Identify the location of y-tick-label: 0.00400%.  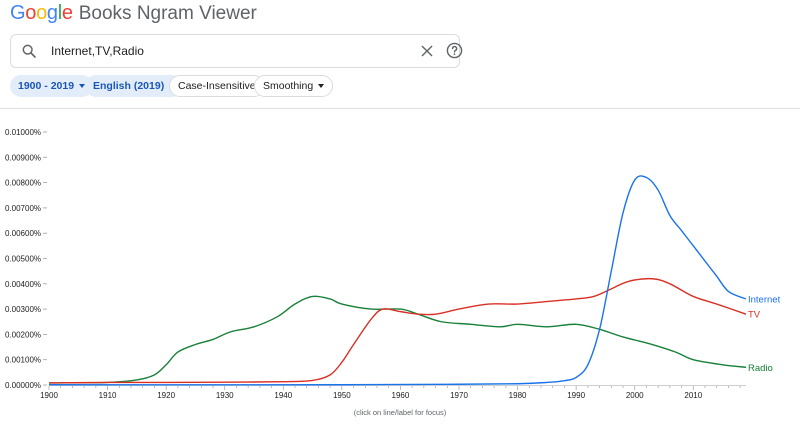
(23, 284).